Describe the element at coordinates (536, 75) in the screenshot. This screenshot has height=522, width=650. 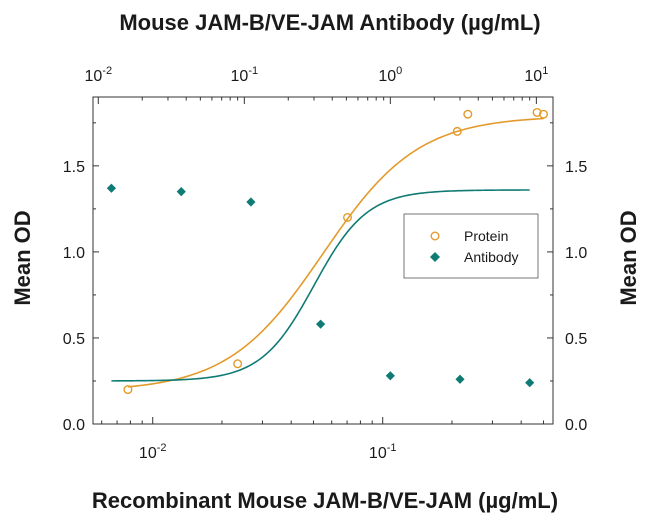
I see `x-top-tick-label: 10¹` at that location.